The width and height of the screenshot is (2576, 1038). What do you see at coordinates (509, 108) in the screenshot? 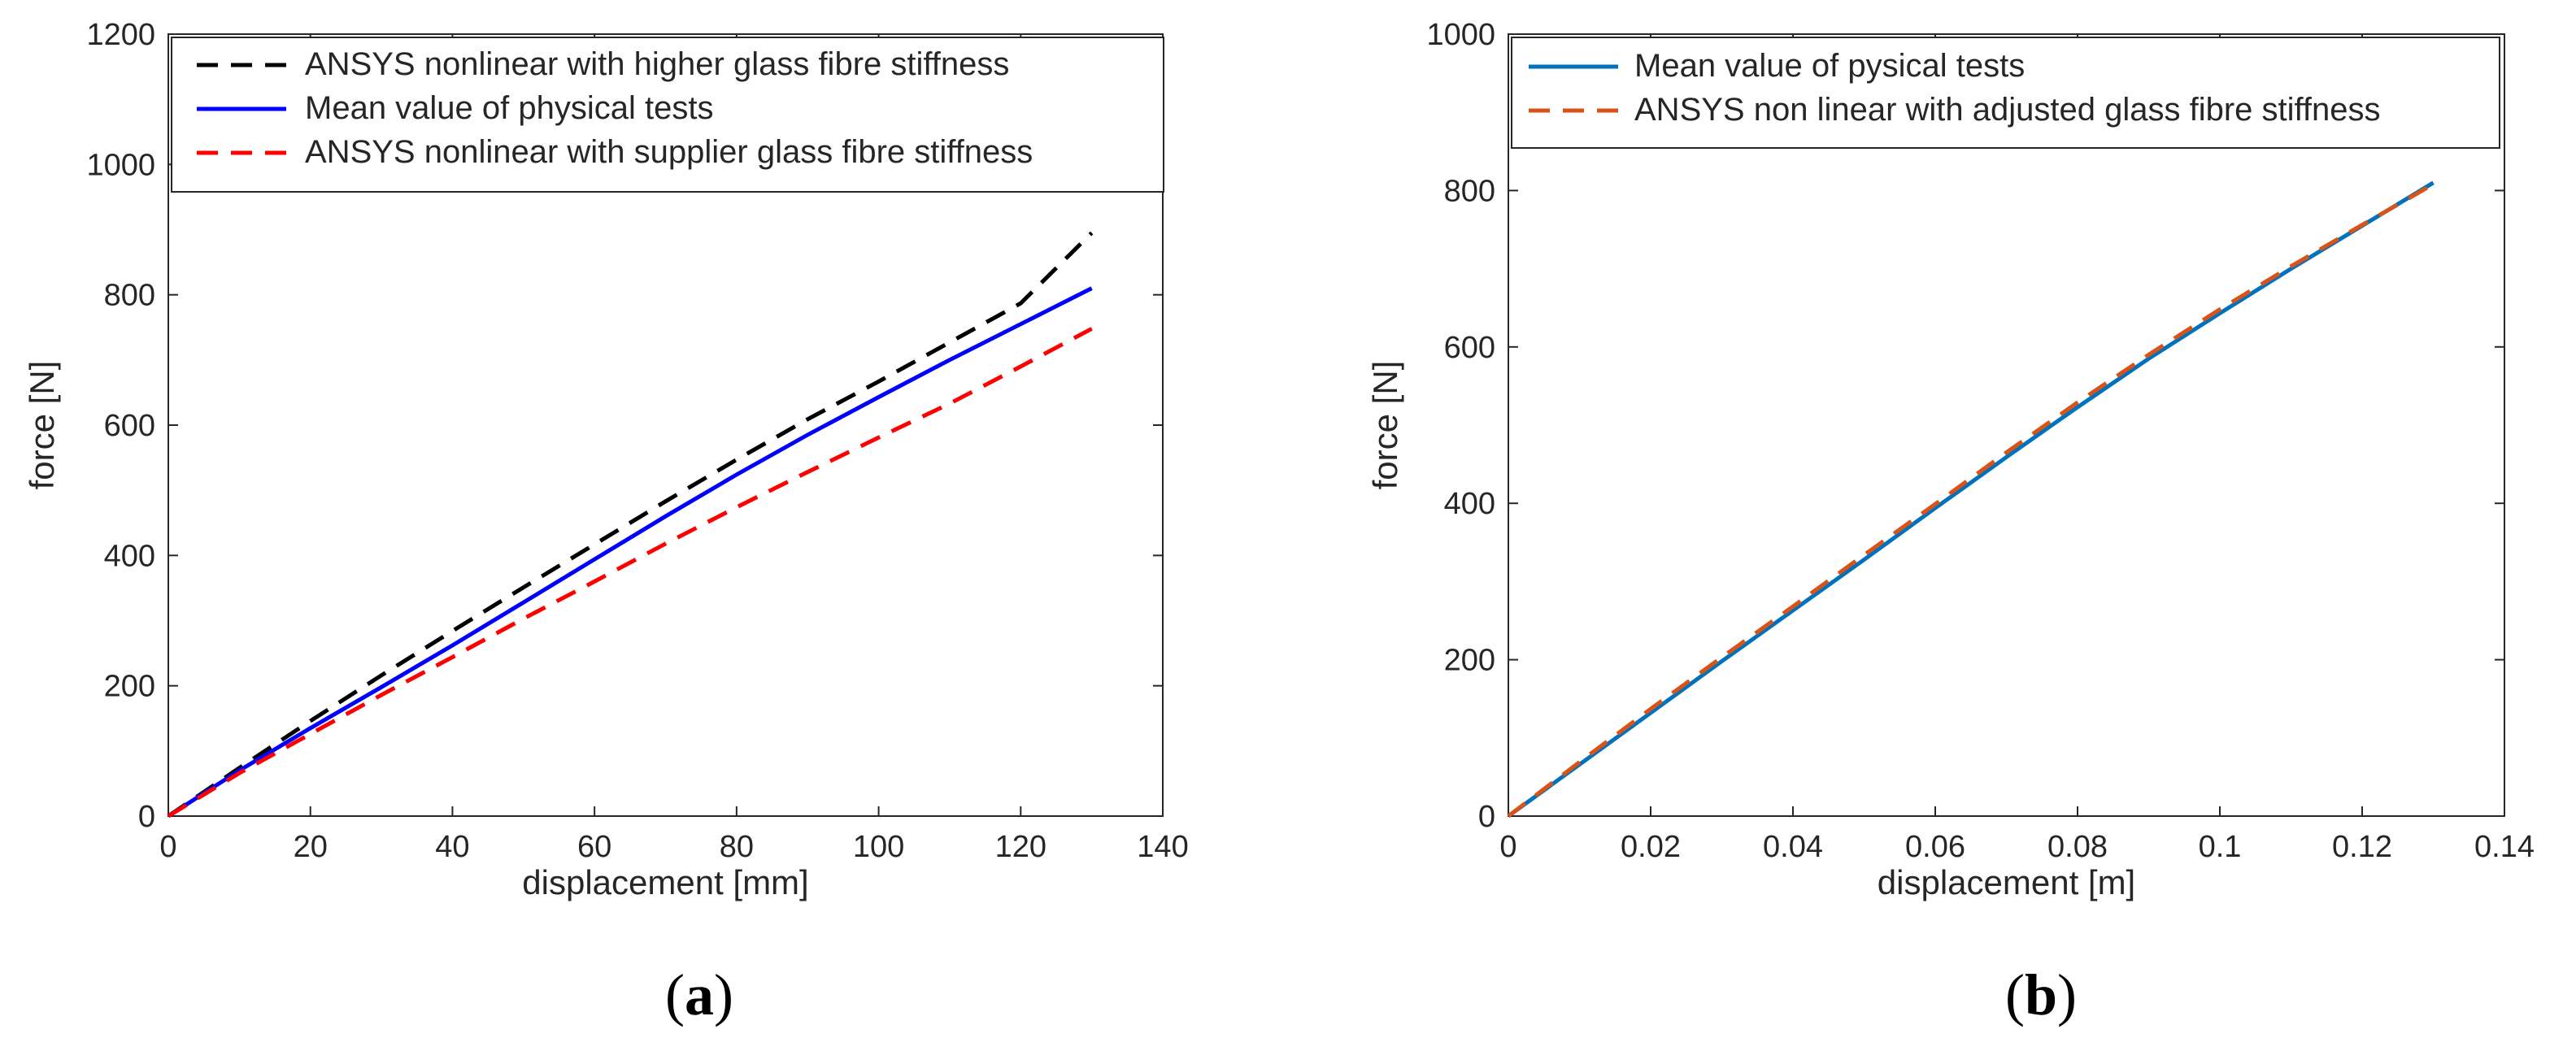
I see `legend-label-2: Mean value of physical tests` at bounding box center [509, 108].